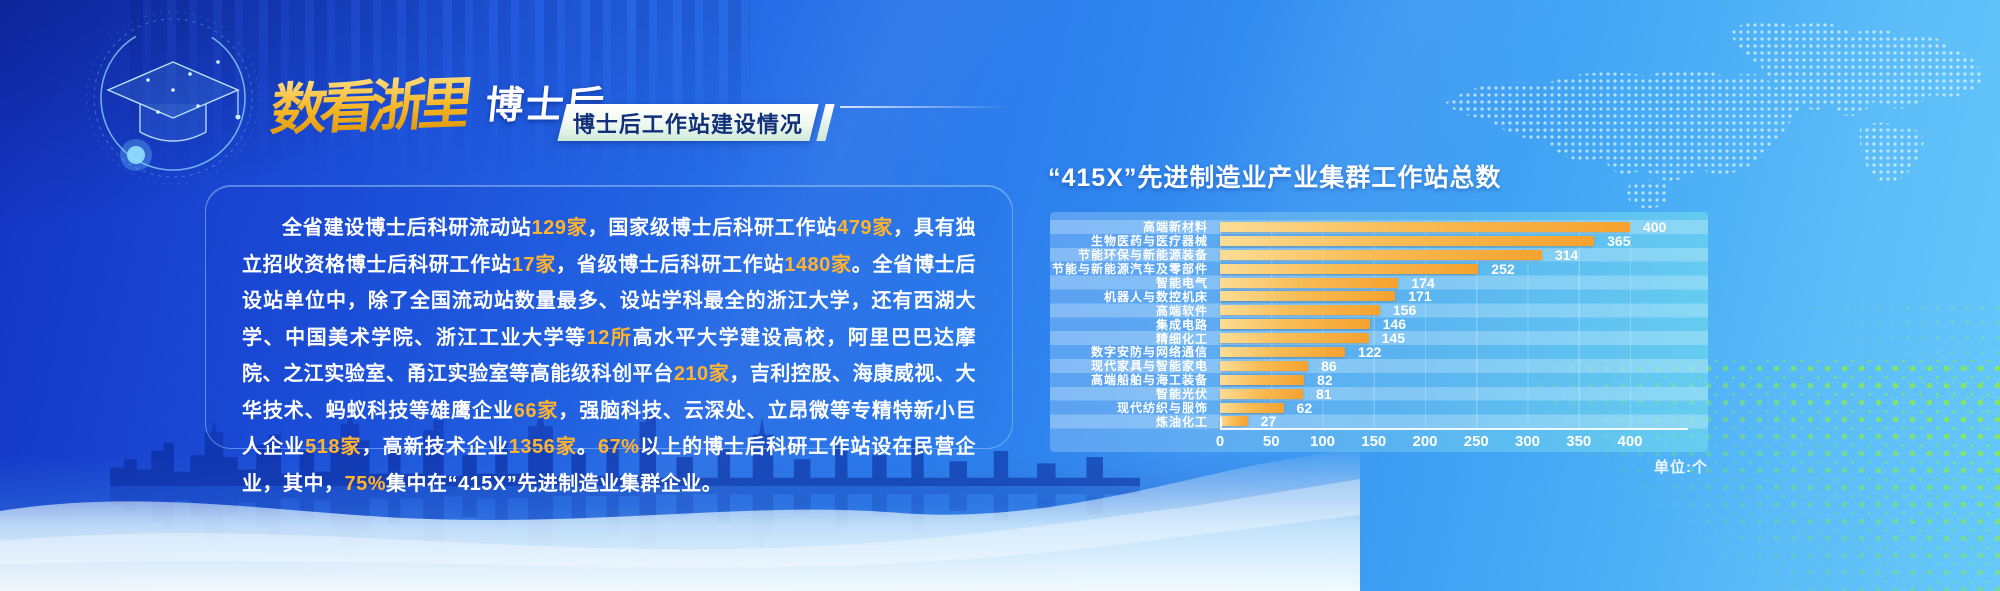 The image size is (2000, 591). Describe the element at coordinates (1370, 351) in the screenshot. I see `value-label: 122` at that location.